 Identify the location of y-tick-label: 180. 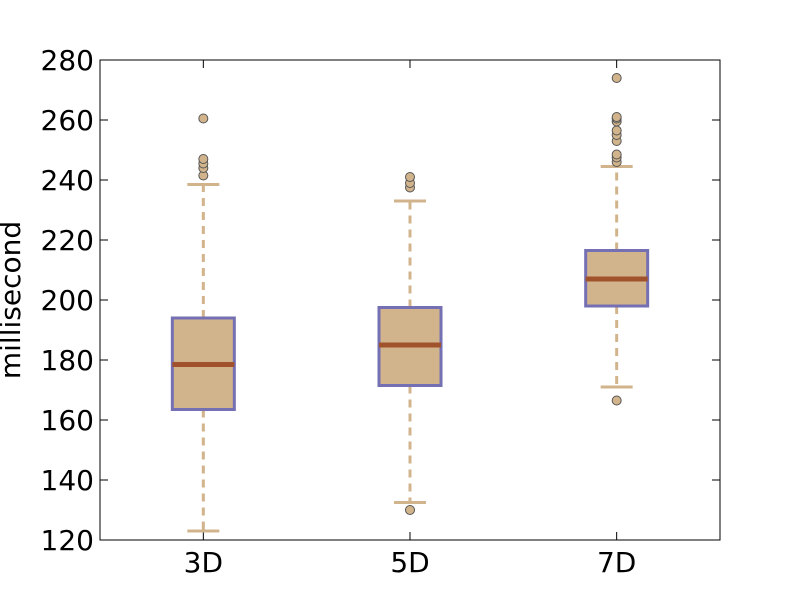
(67, 360).